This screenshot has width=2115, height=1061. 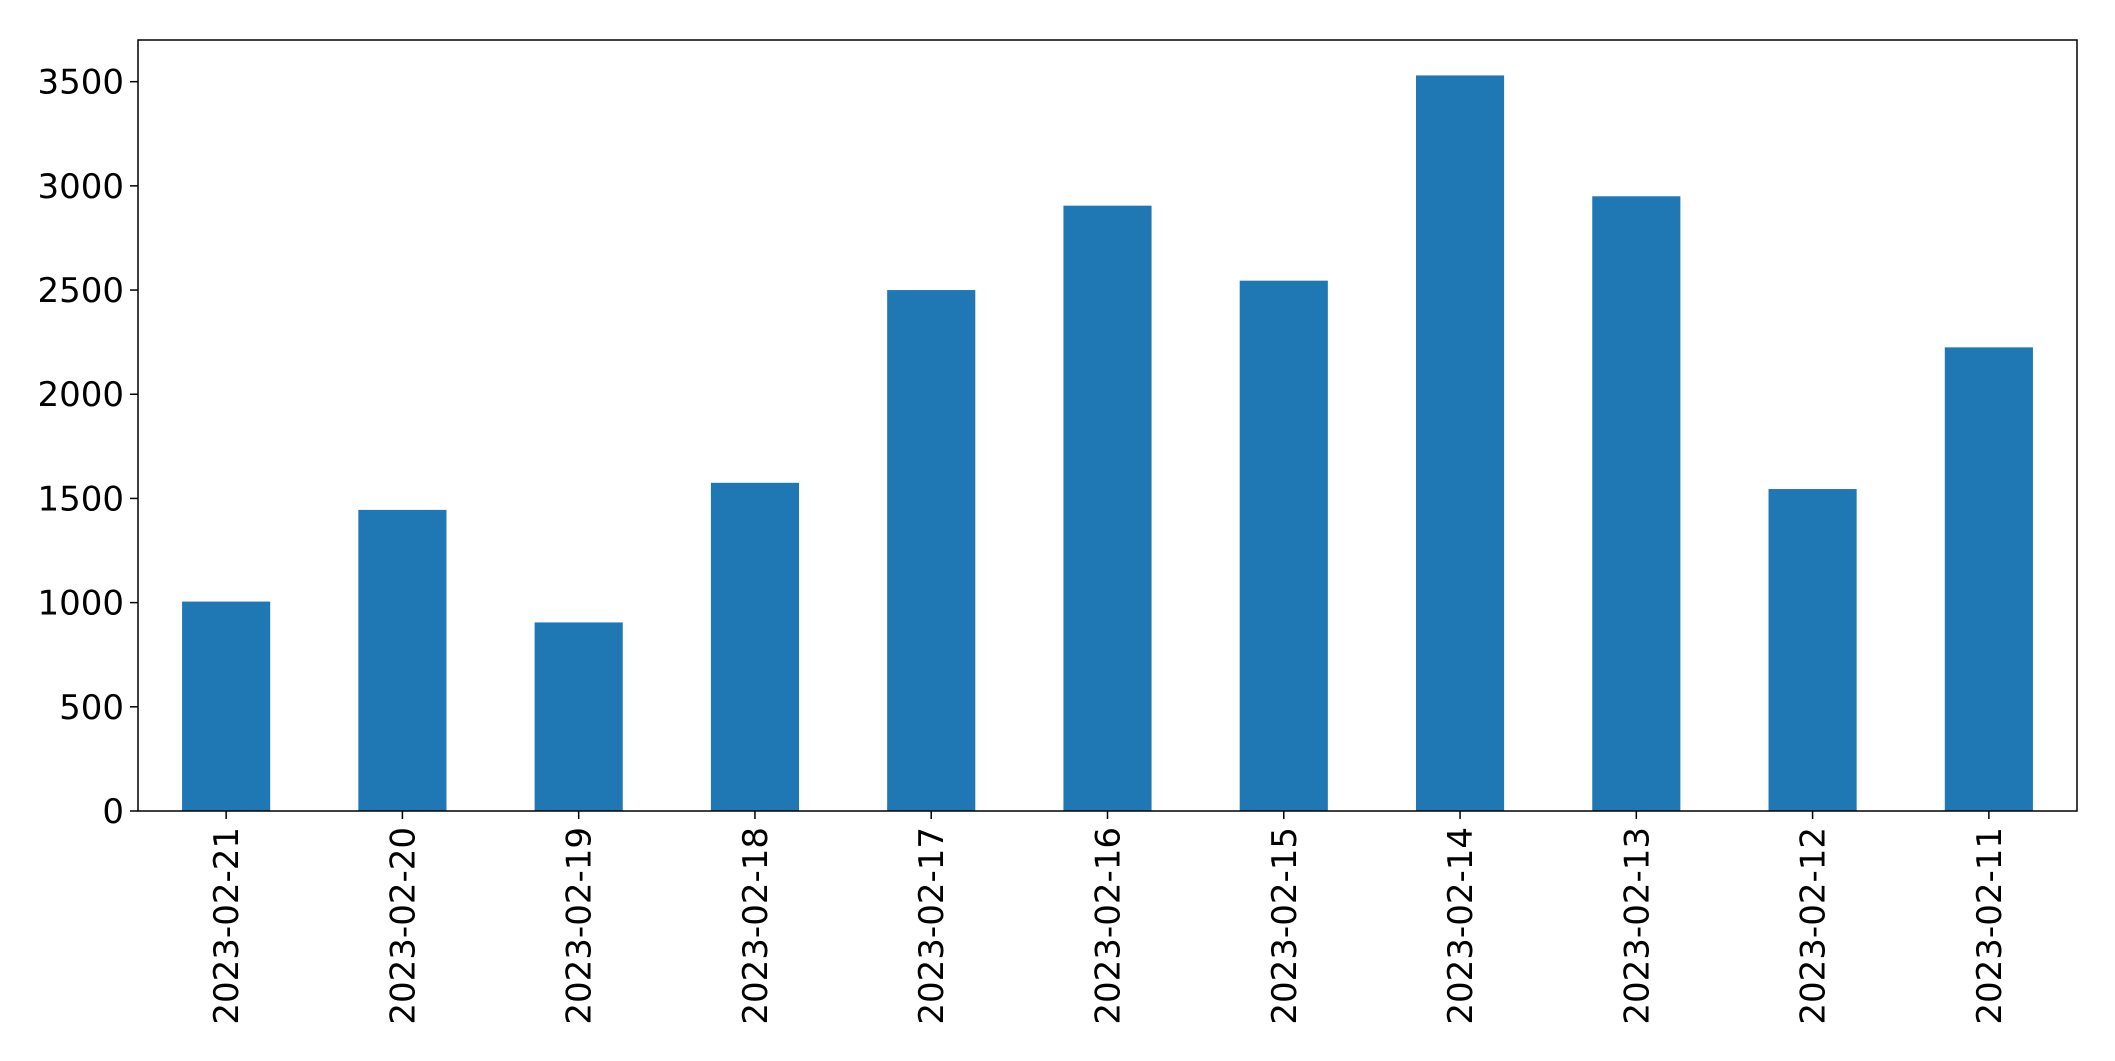 I want to click on y-tick-label: 500, so click(x=91, y=708).